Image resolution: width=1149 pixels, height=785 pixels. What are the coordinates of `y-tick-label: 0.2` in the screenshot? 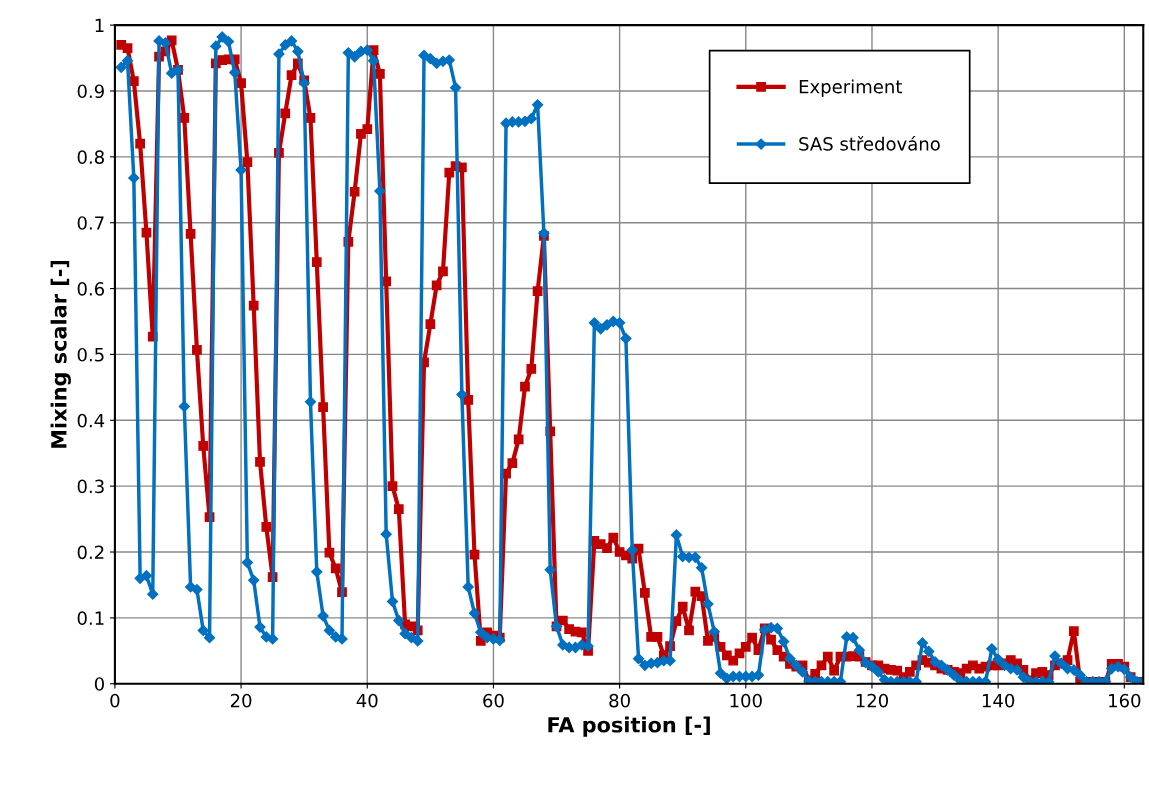 It's located at (90, 552).